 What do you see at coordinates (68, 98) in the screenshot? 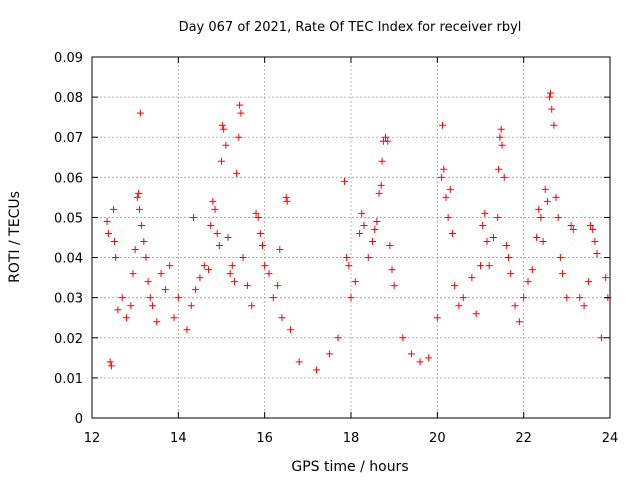
I see `y-tick-label: 0.08` at bounding box center [68, 98].